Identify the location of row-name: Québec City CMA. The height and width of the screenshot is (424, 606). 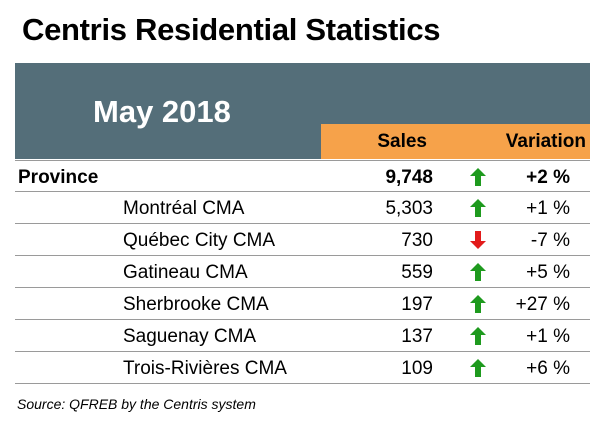
(199, 240).